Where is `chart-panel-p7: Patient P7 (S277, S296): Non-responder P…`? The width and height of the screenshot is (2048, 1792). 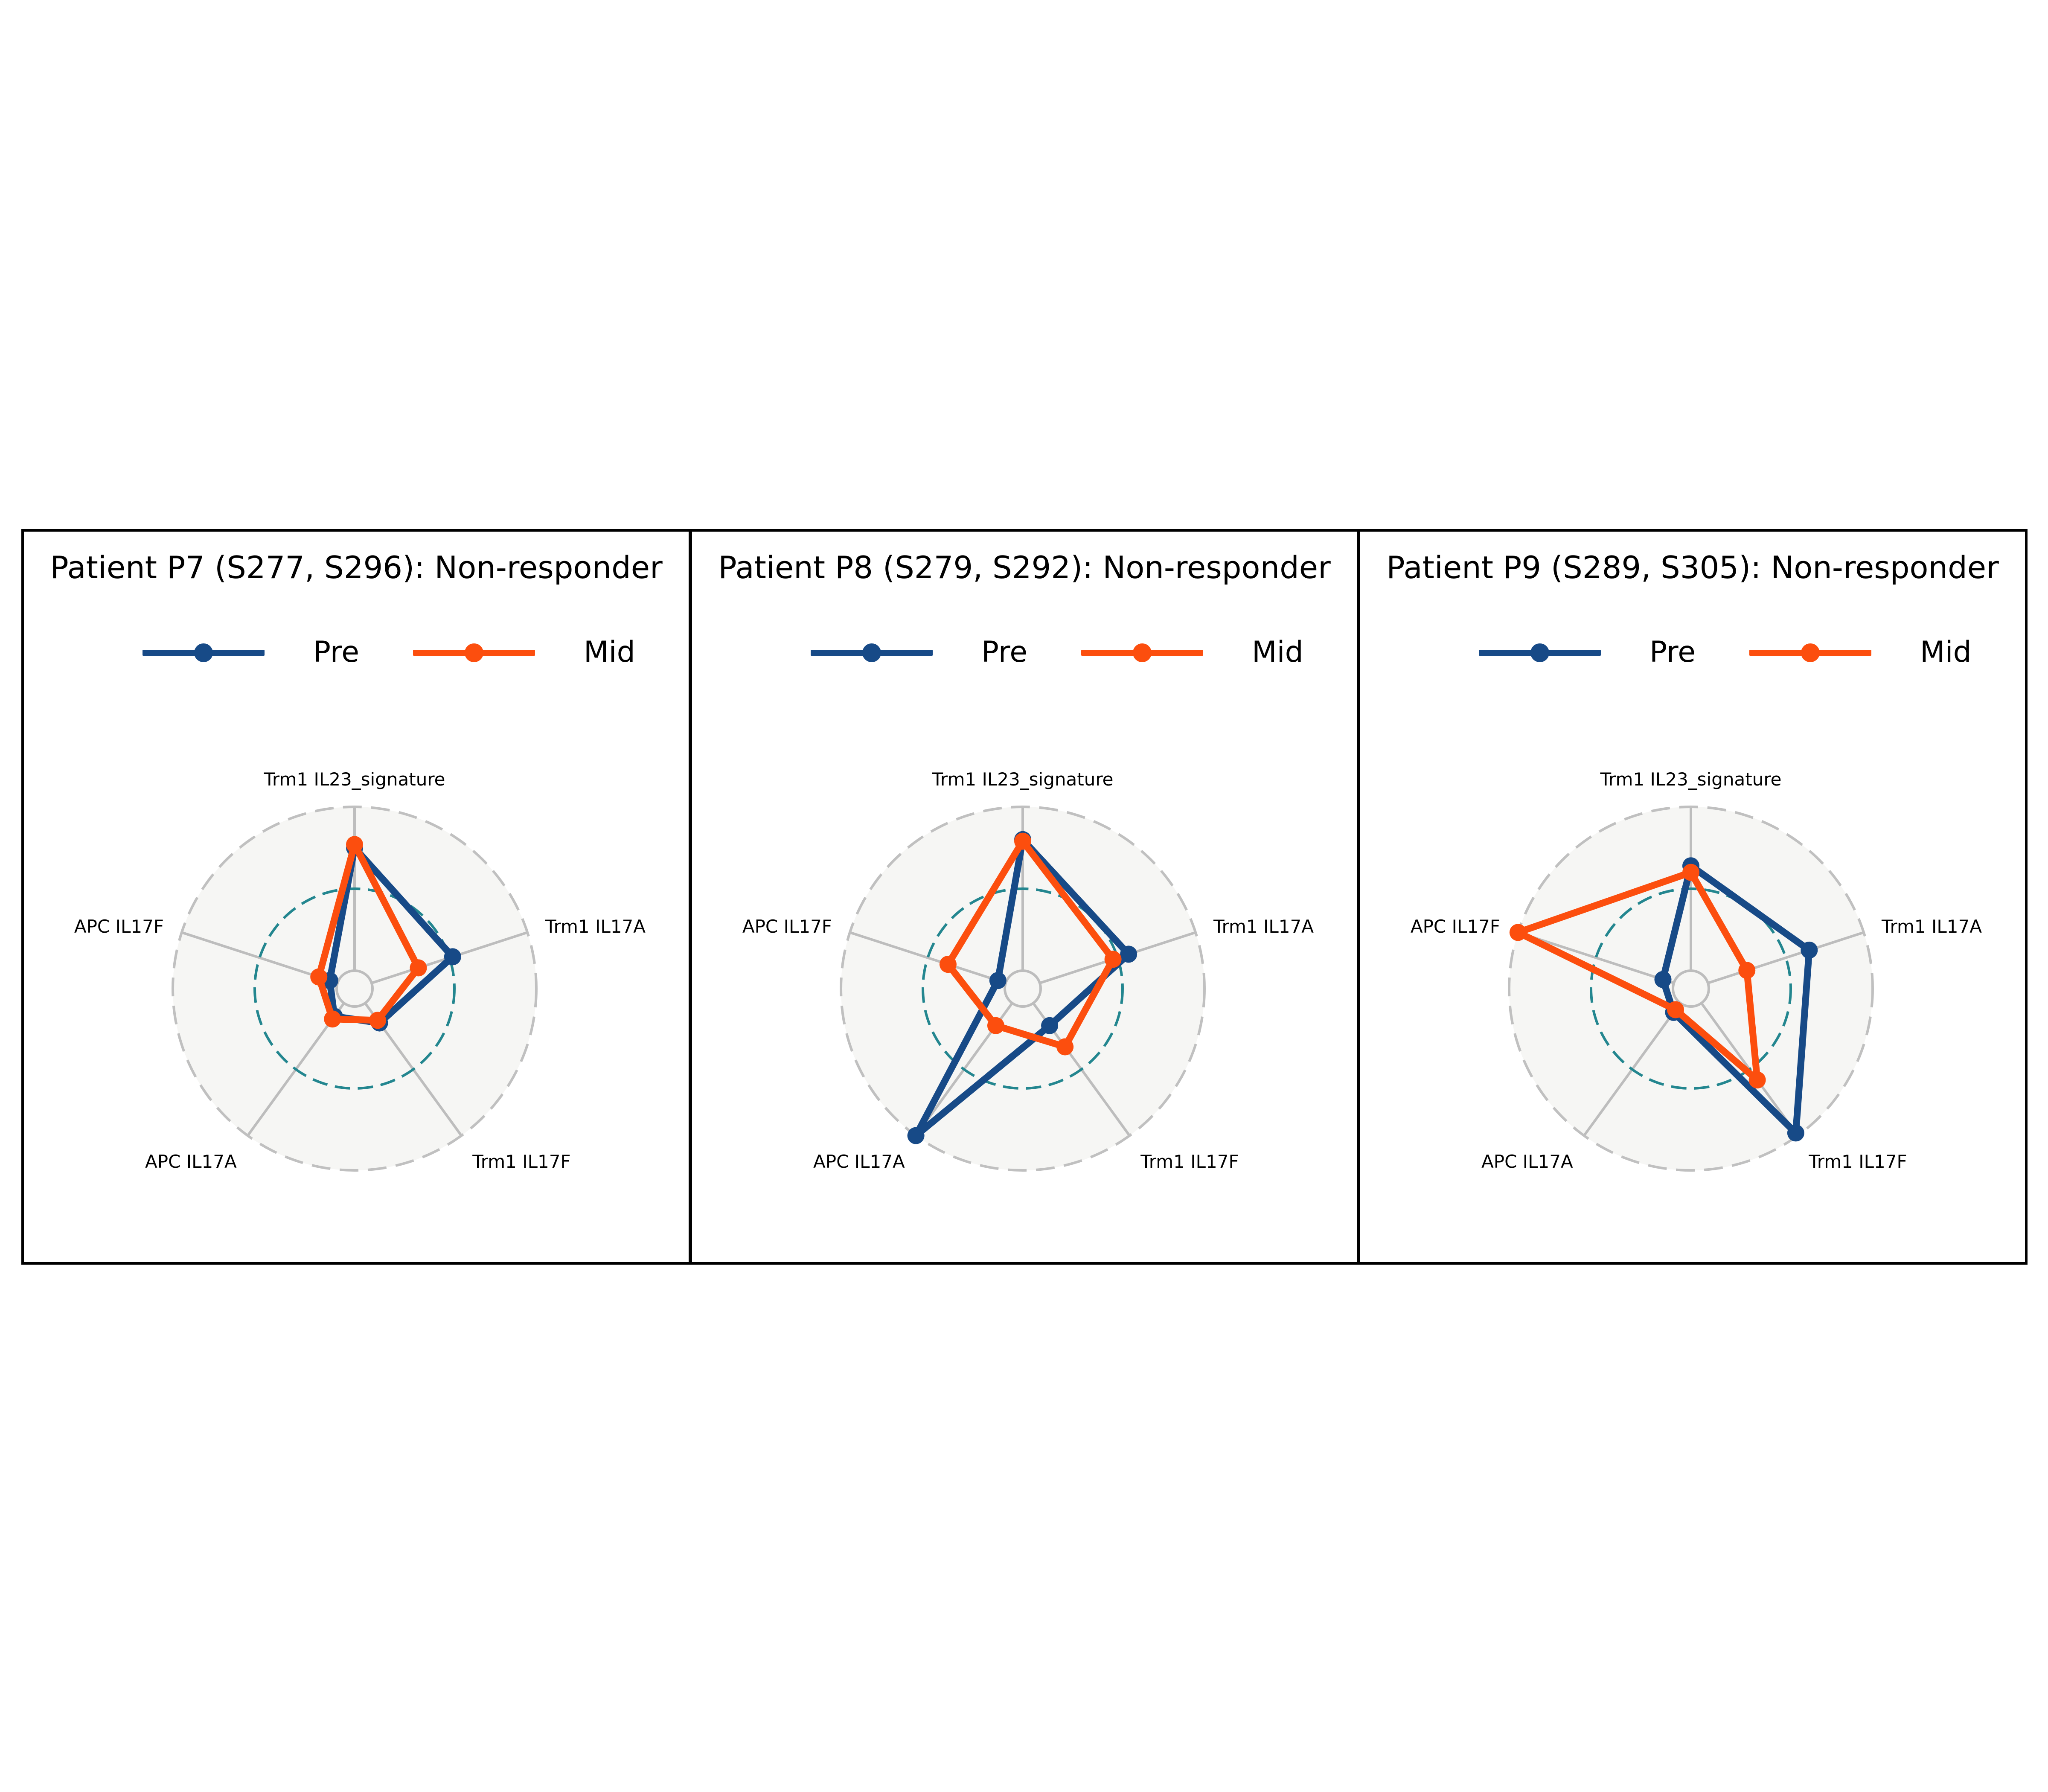
chart-panel-p7: Patient P7 (S277, S296): Non-responder P… is located at coordinates (356, 897).